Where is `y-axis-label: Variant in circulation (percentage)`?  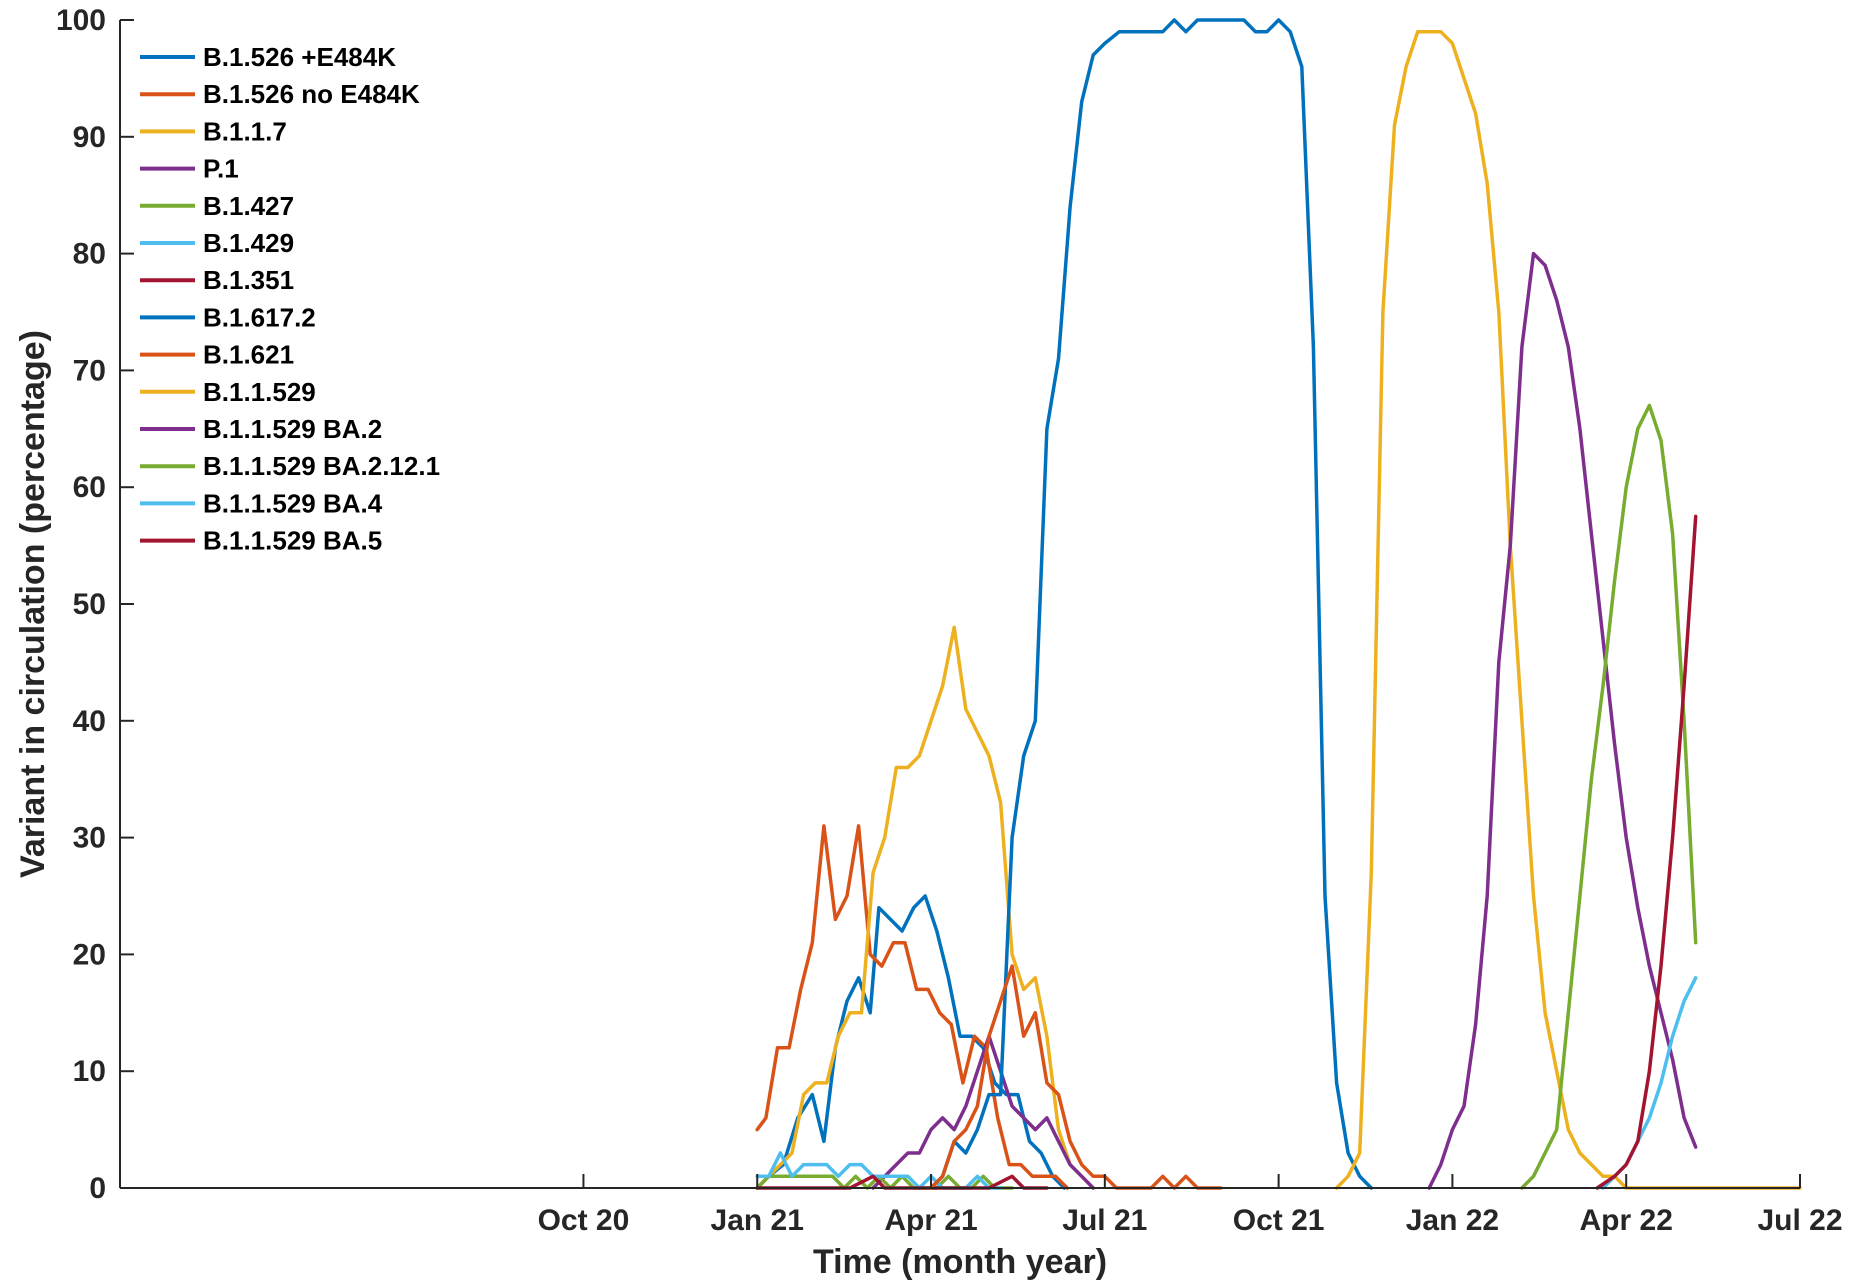 y-axis-label: Variant in circulation (percentage) is located at coordinates (33, 604).